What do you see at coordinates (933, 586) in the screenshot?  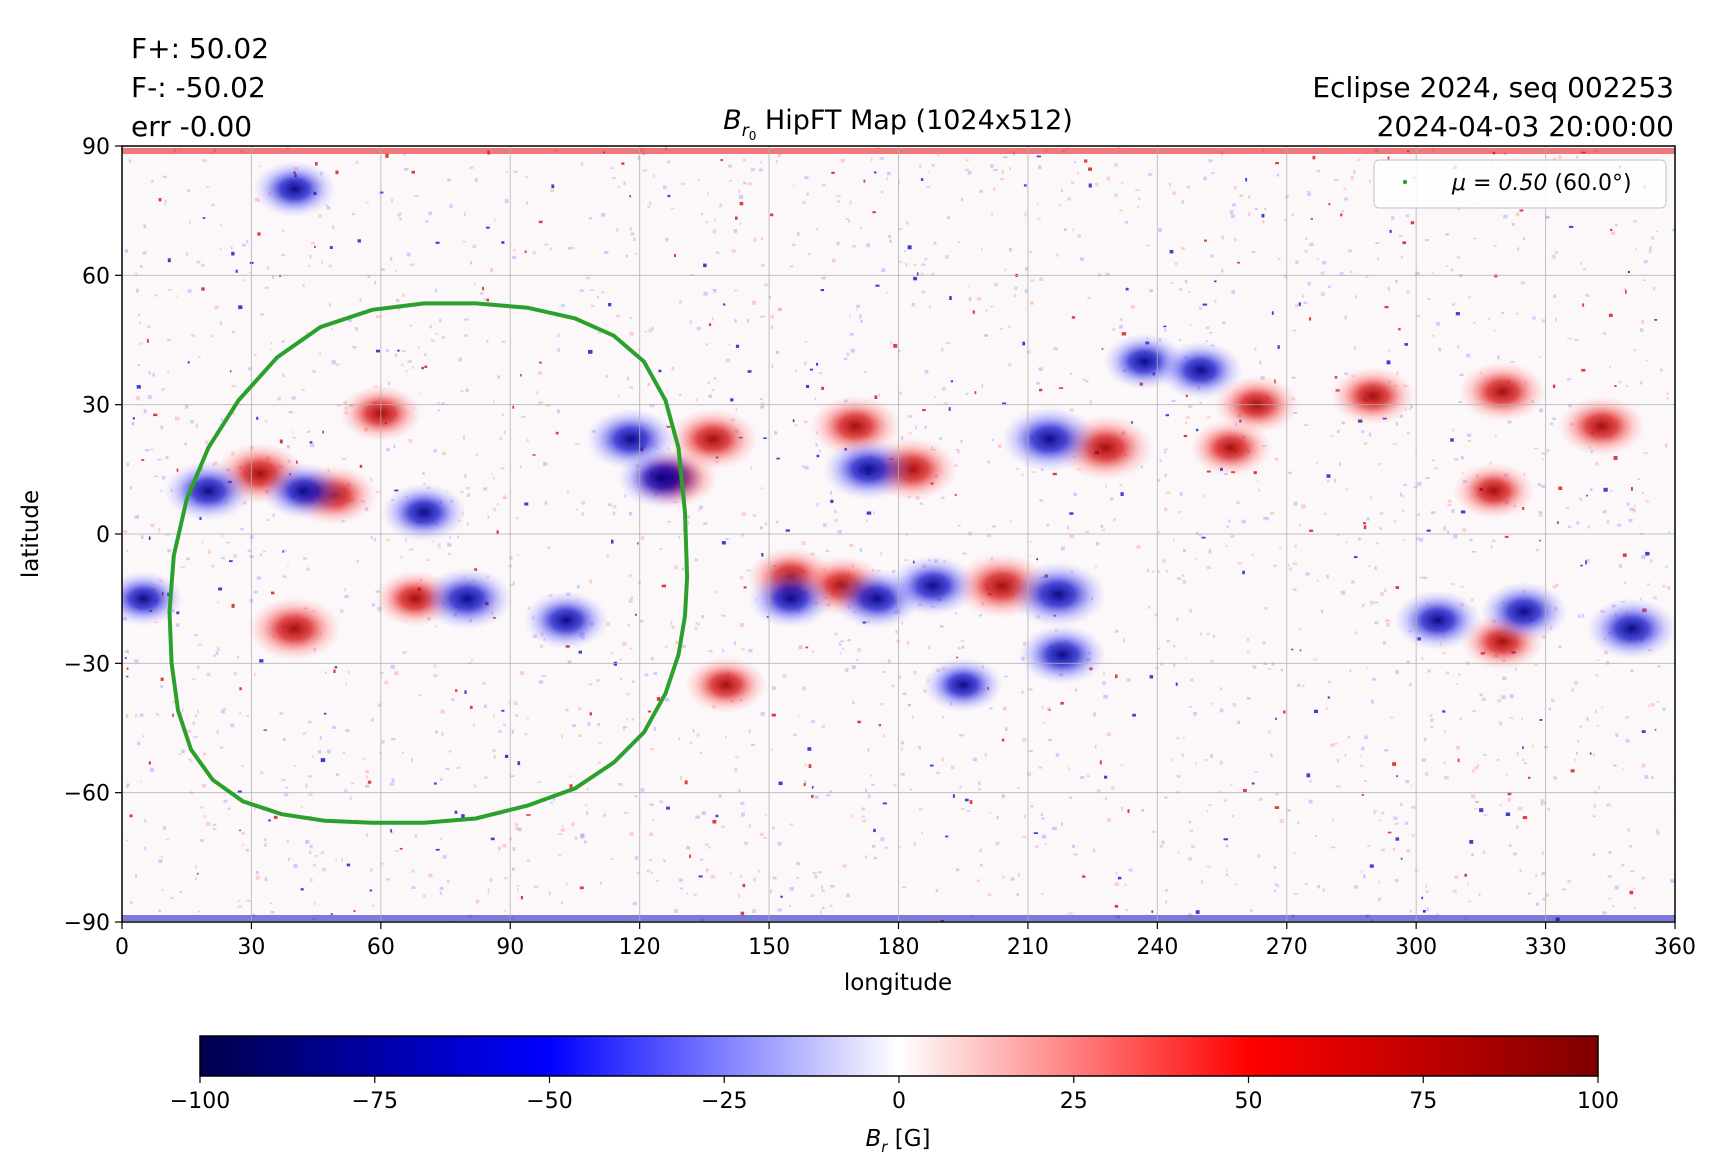 I see `active-region-negative` at bounding box center [933, 586].